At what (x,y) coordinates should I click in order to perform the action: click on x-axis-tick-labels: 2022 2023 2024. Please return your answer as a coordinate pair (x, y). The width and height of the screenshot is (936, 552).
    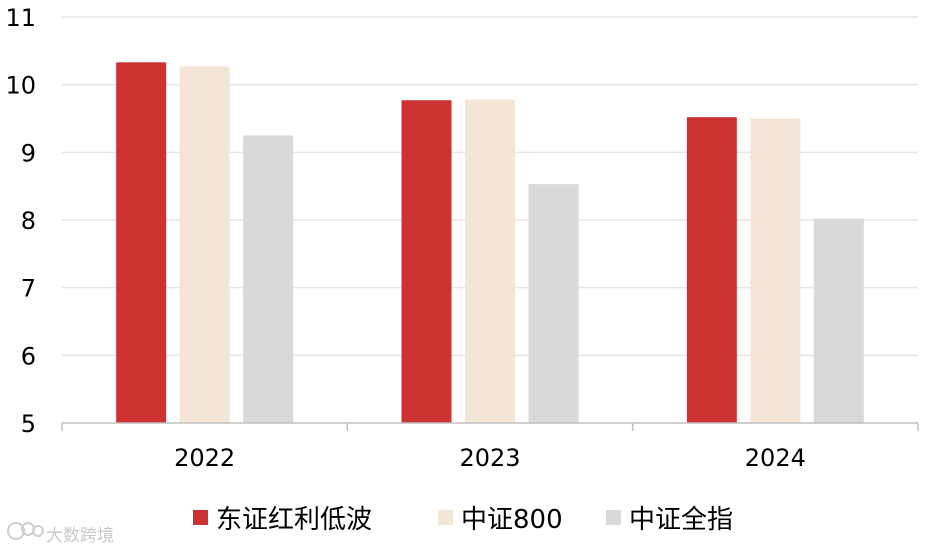
    Looking at the image, I should click on (490, 458).